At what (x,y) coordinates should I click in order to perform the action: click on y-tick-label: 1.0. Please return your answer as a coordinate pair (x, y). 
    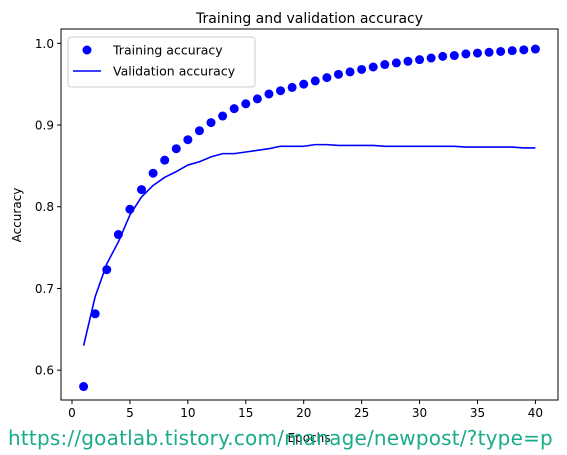
    Looking at the image, I should click on (44, 44).